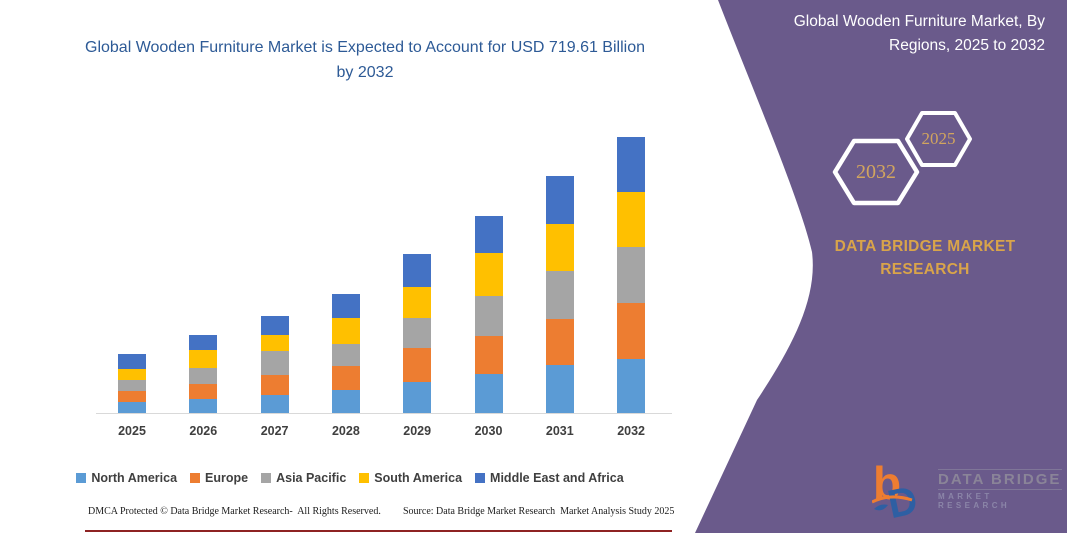 This screenshot has height=533, width=1067. What do you see at coordinates (132, 431) in the screenshot?
I see `x-tick-label: 2025` at bounding box center [132, 431].